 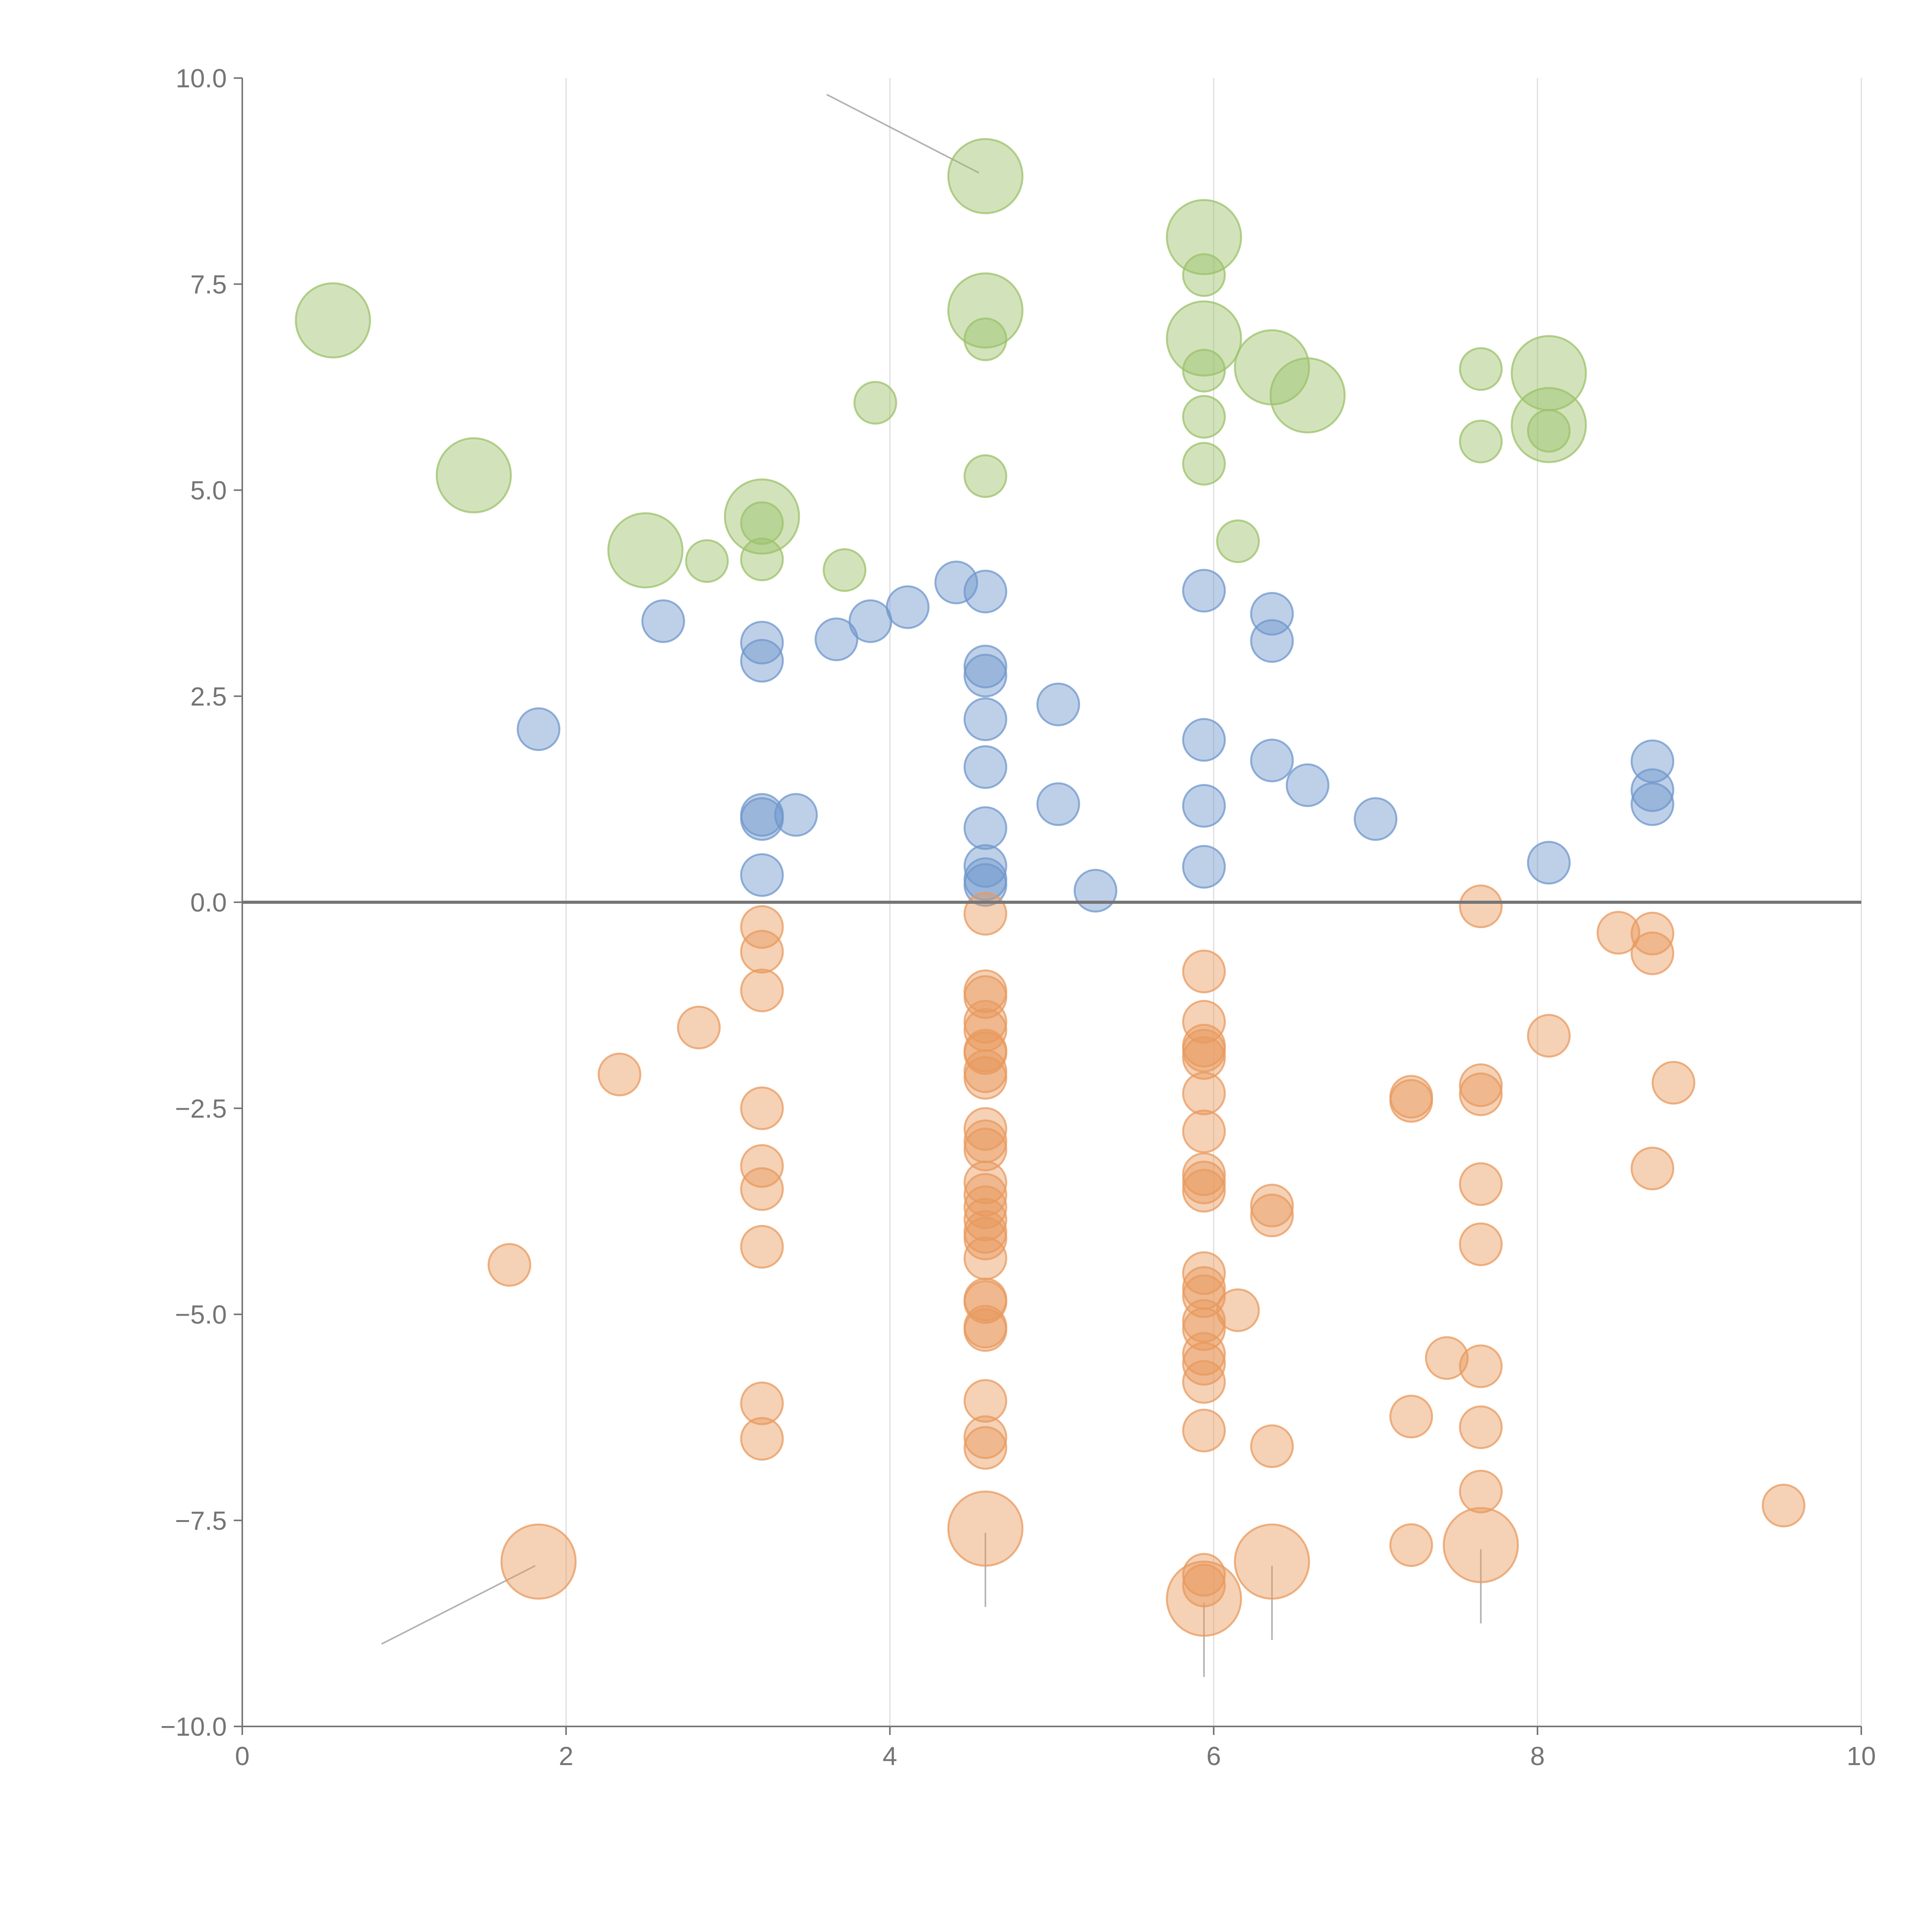 I want to click on y-tick-label: −7.5, so click(x=201, y=1521).